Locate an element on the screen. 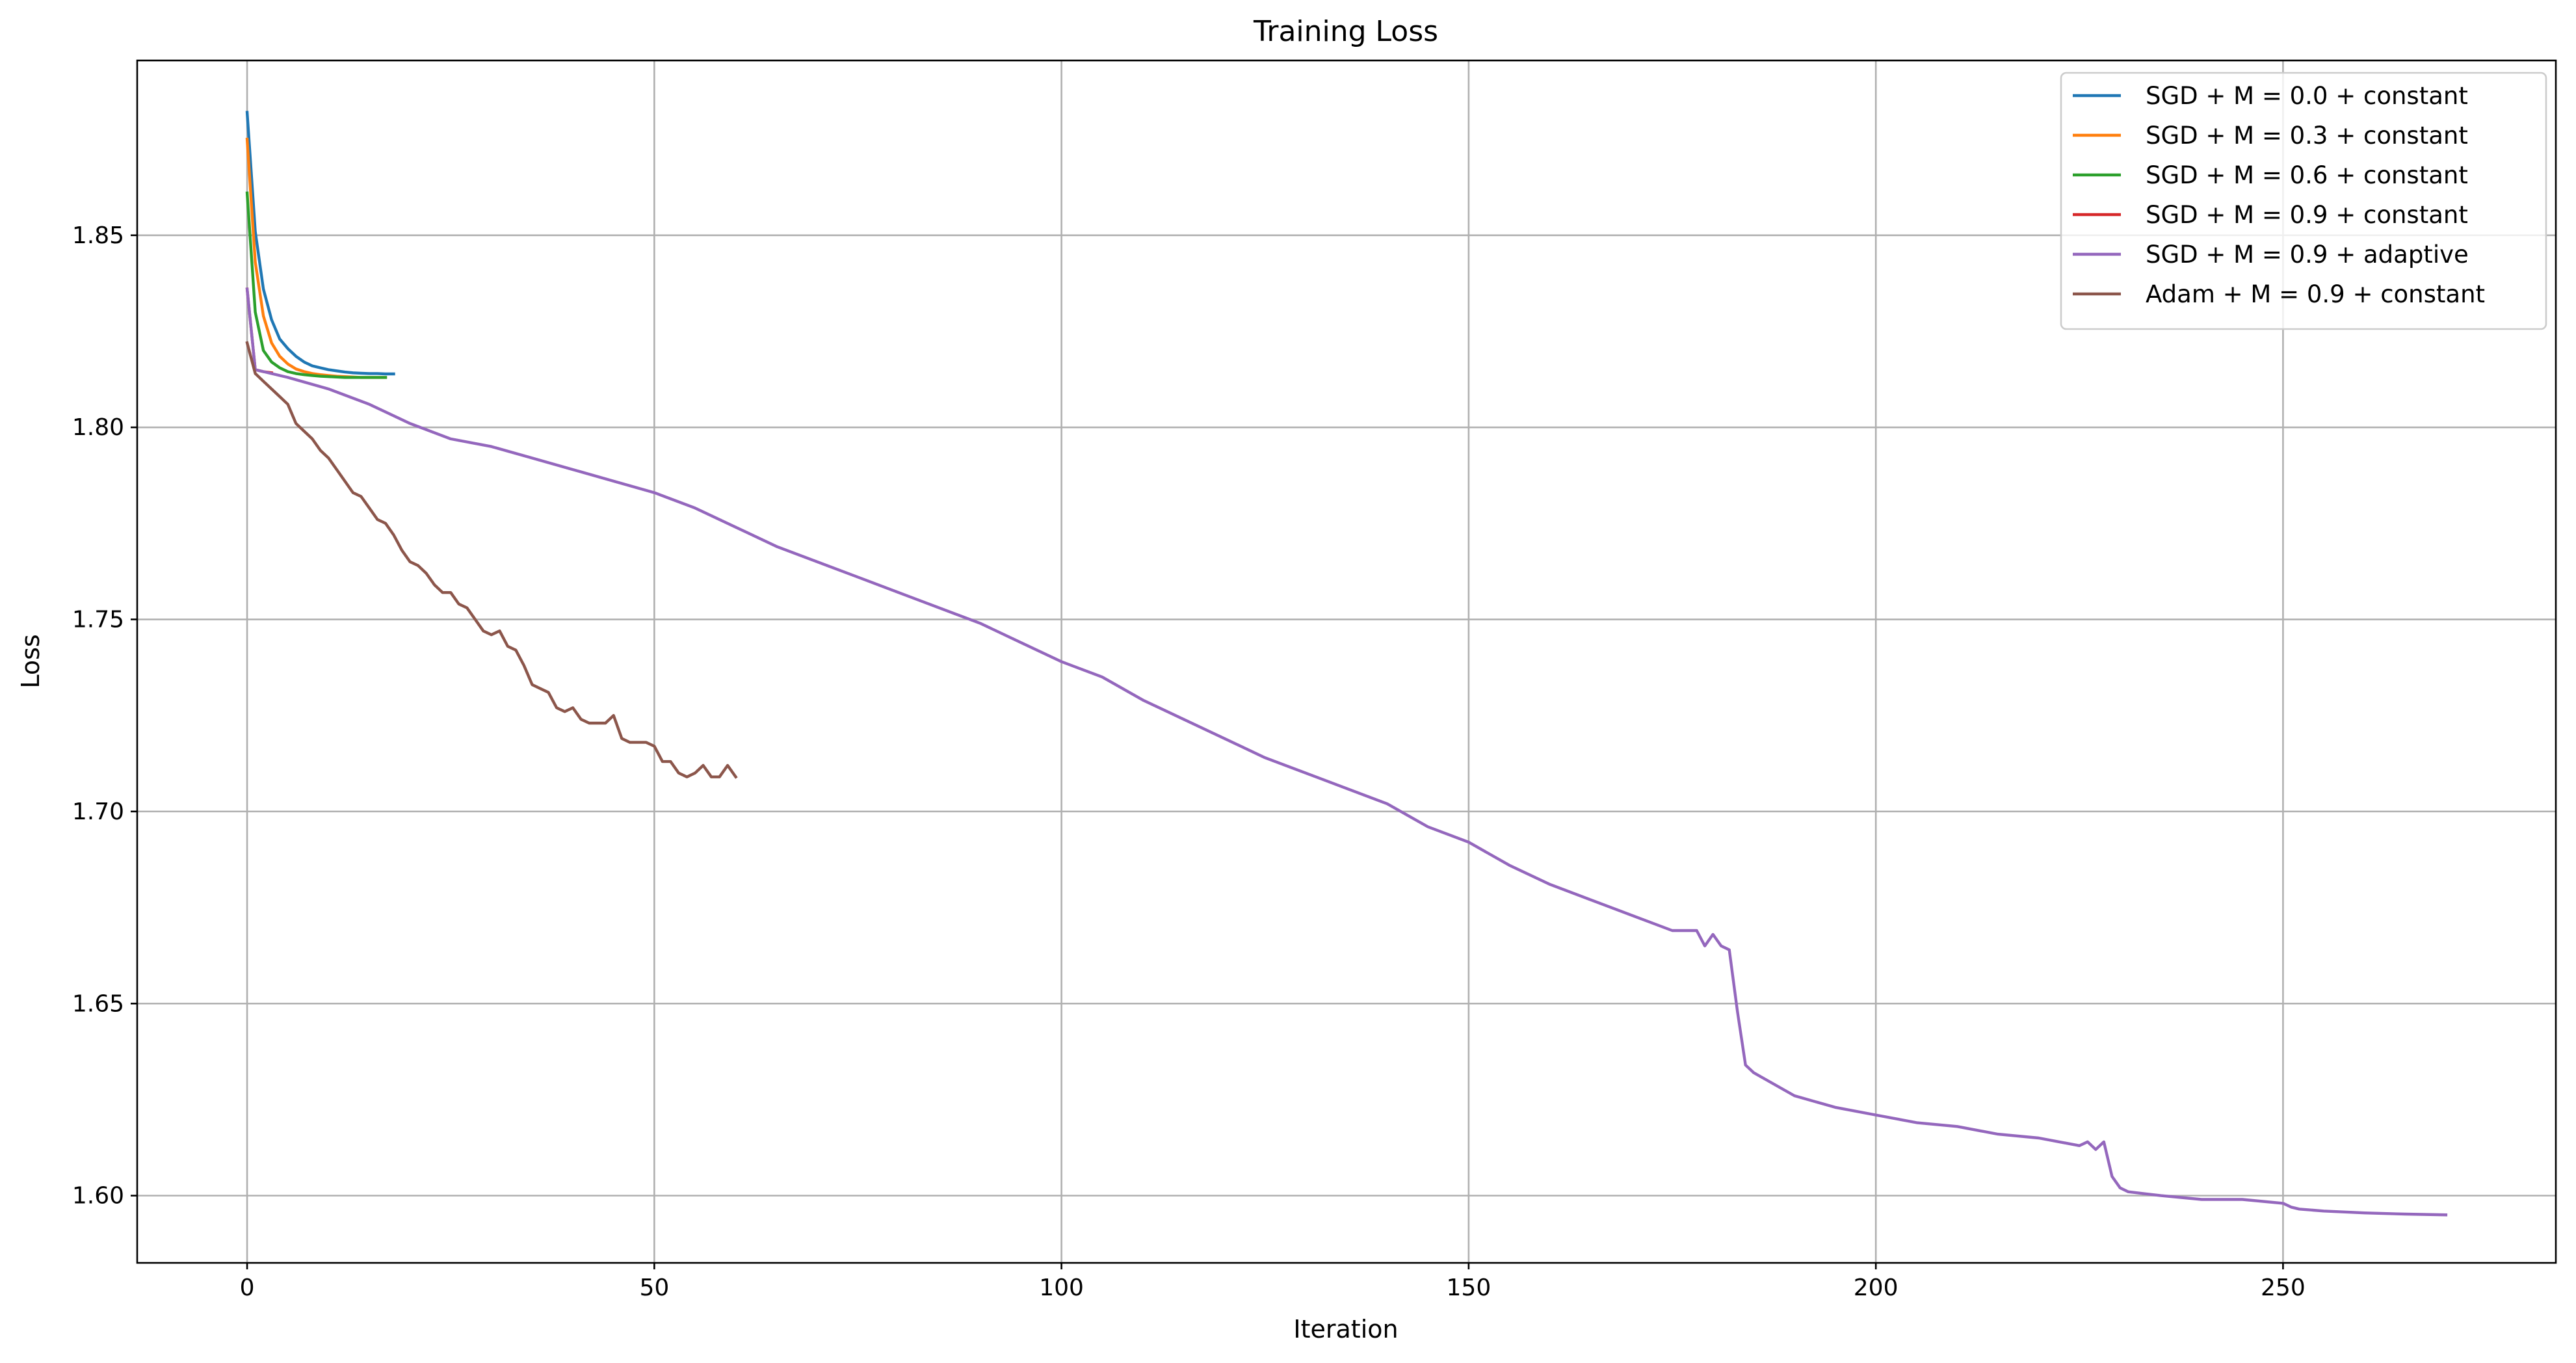 The height and width of the screenshot is (1363, 2576). x-tick-label: 150 is located at coordinates (1469, 1288).